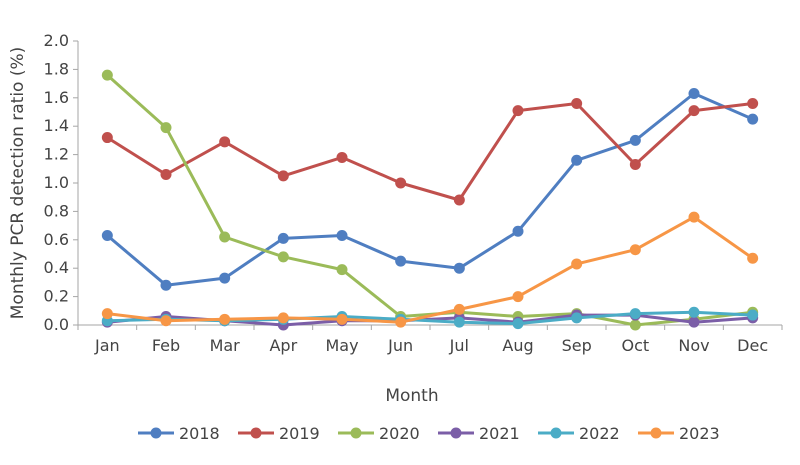 The width and height of the screenshot is (800, 465). What do you see at coordinates (56, 324) in the screenshot?
I see `y-tick-label: 0.0` at bounding box center [56, 324].